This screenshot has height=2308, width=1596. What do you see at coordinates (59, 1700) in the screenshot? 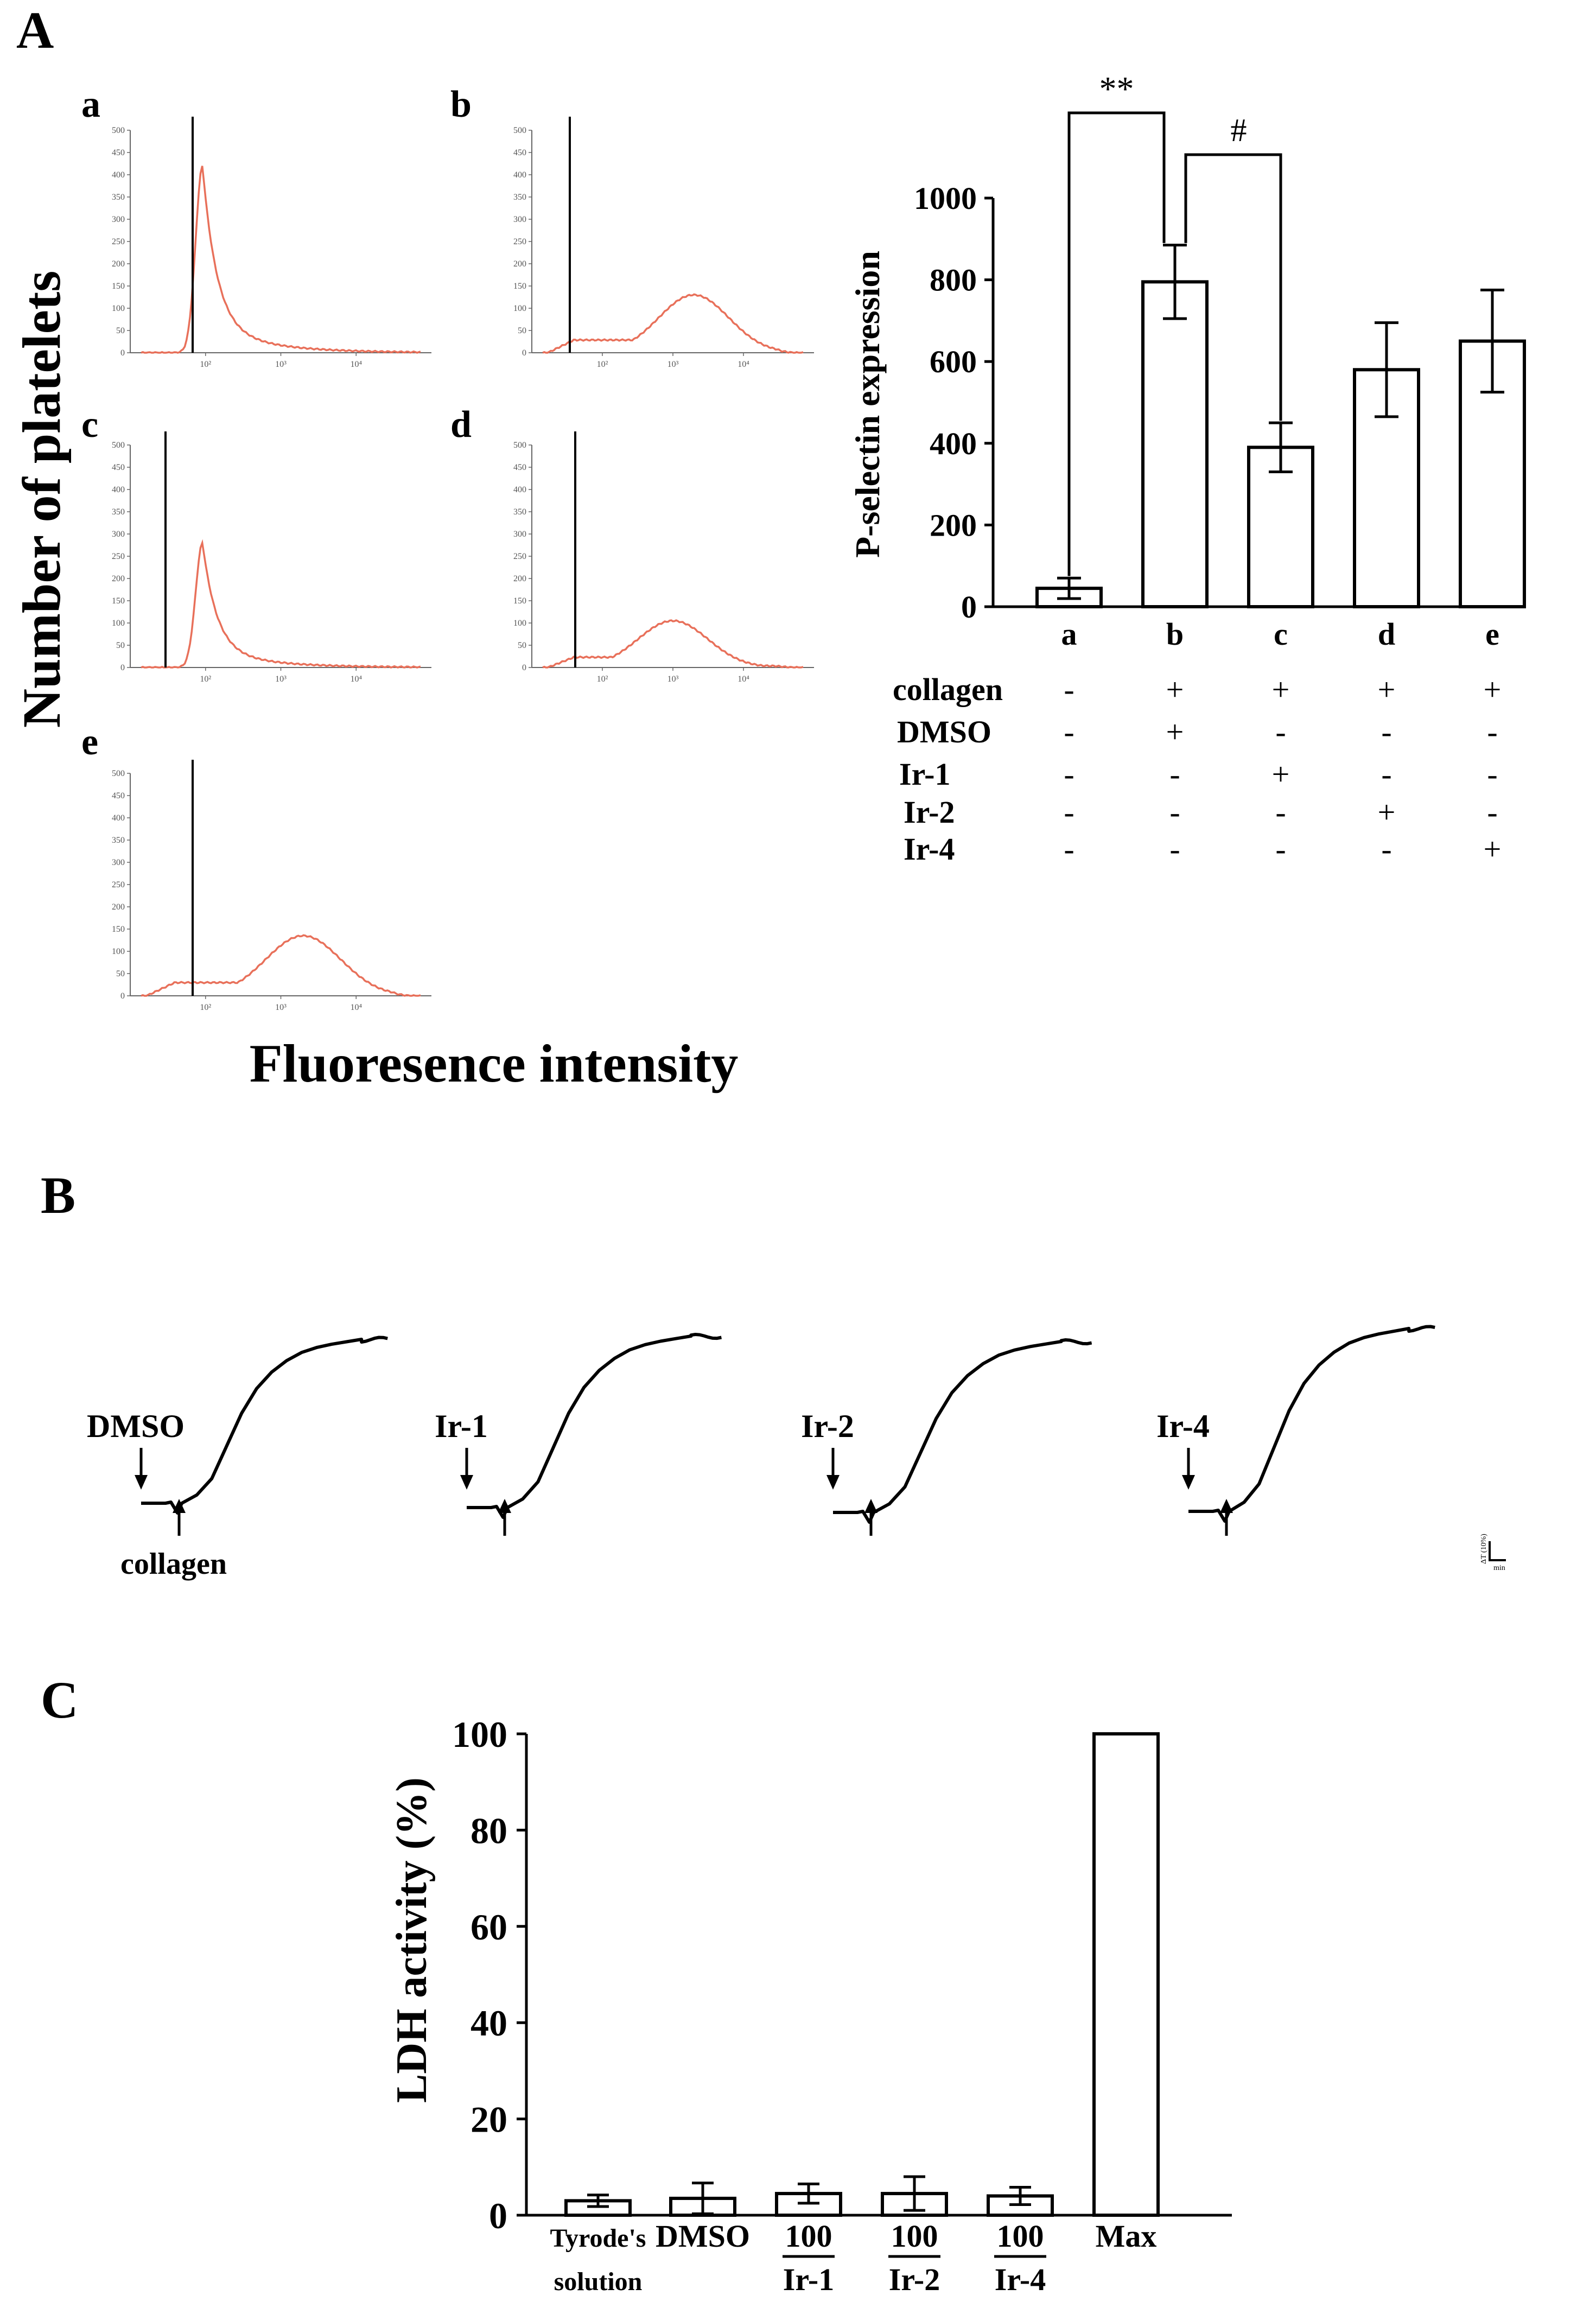
I see `panel-label-c: C` at bounding box center [59, 1700].